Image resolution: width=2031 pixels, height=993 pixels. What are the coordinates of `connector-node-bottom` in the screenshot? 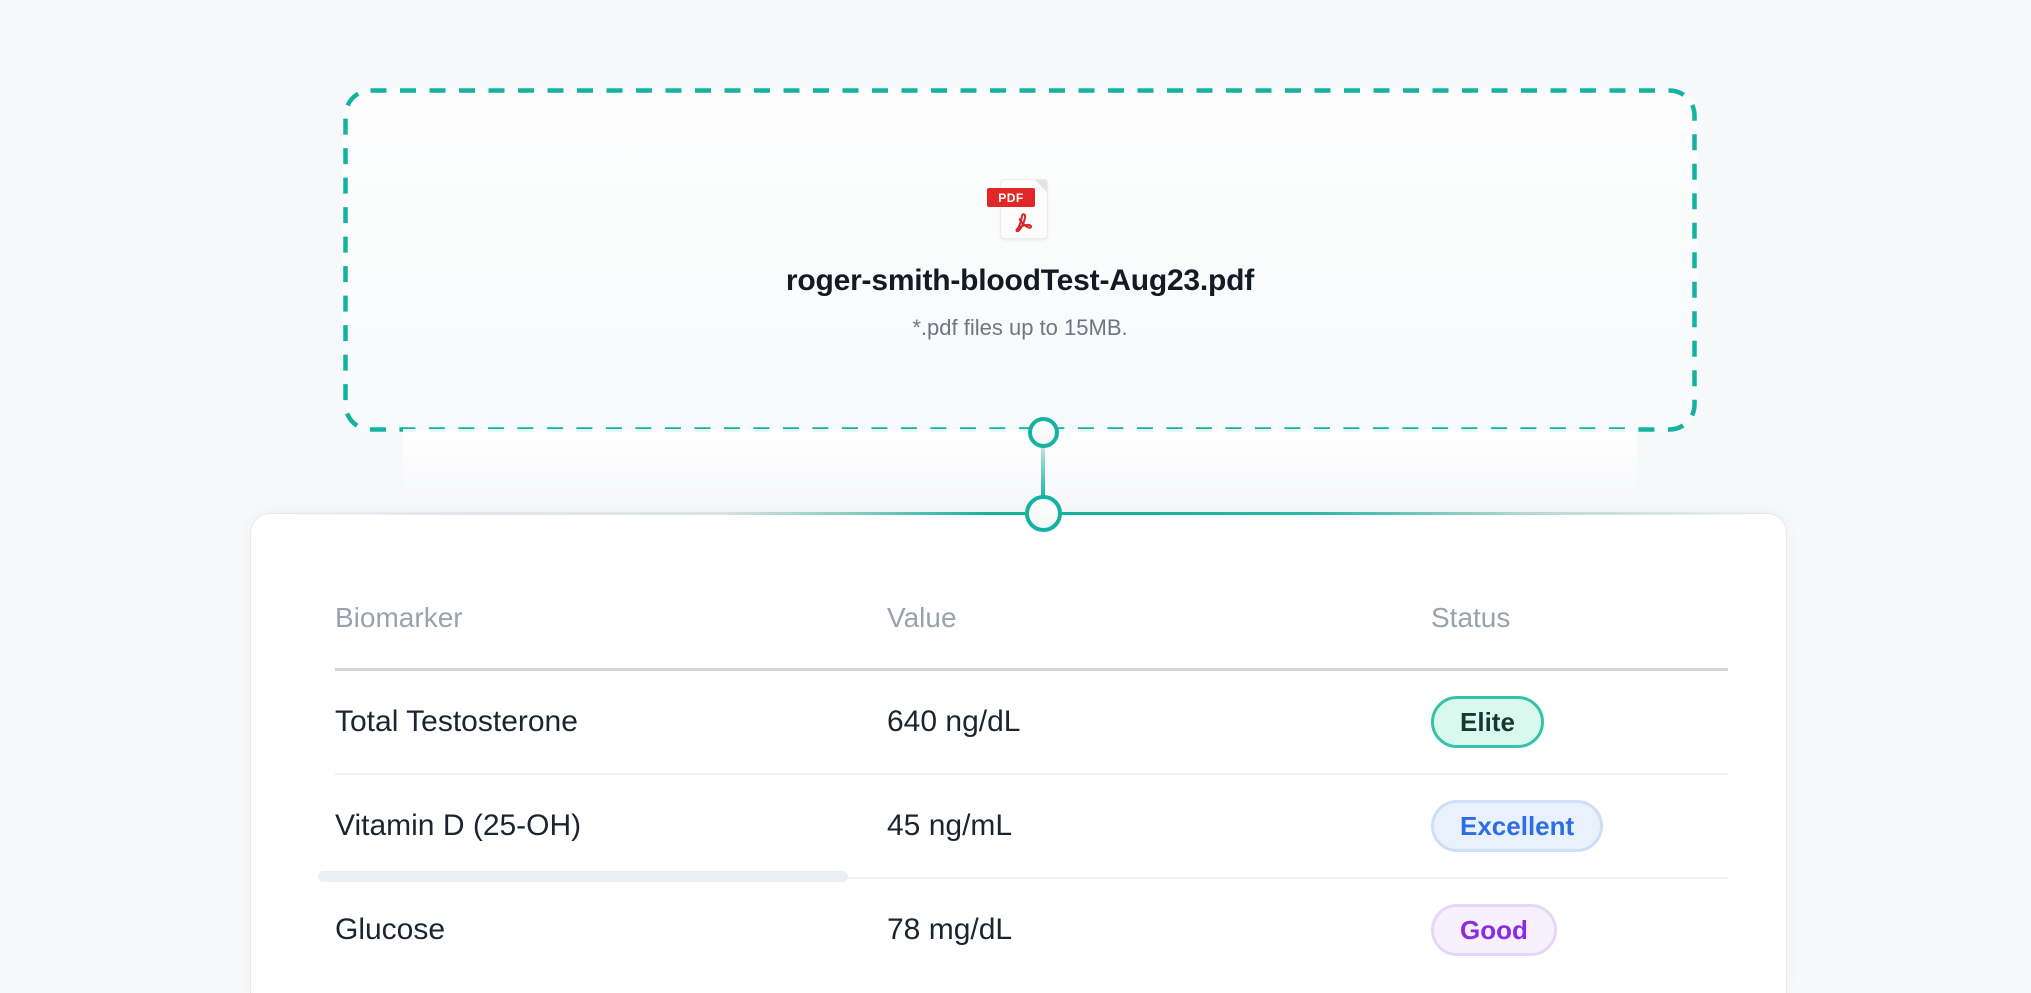 It's located at (1043, 513).